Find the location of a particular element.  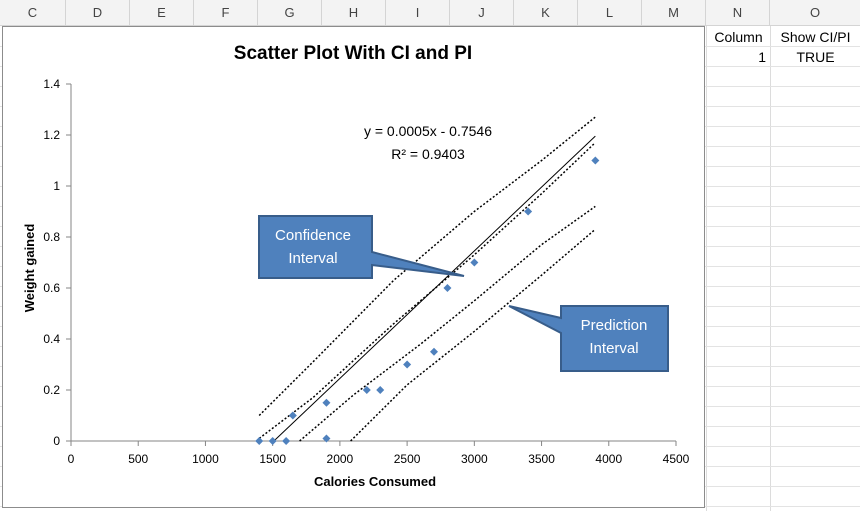

column-header-d: D is located at coordinates (98, 13).